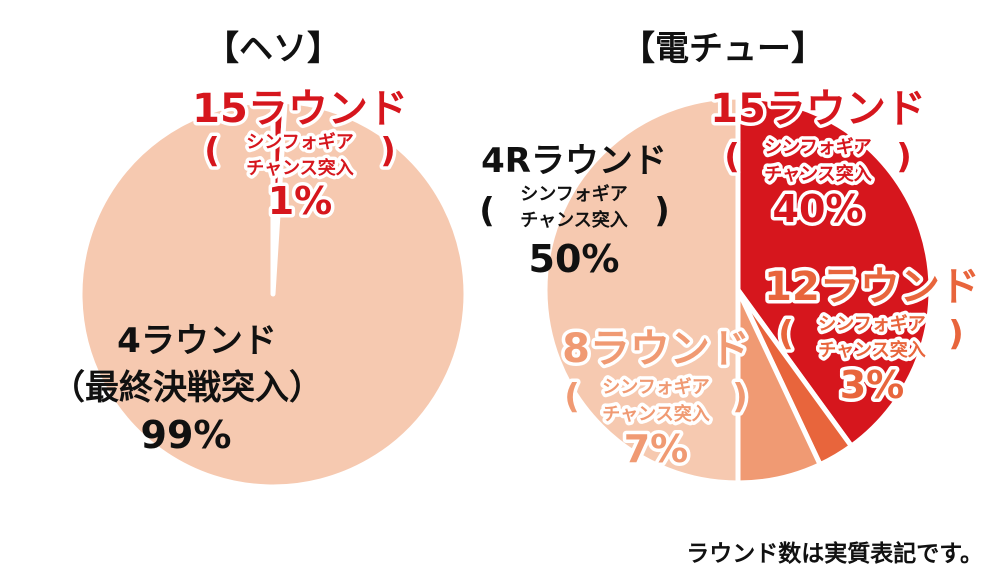 The image size is (1000, 577). Describe the element at coordinates (871, 324) in the screenshot. I see `denchu-12r-sub1: シンフォギア` at that location.